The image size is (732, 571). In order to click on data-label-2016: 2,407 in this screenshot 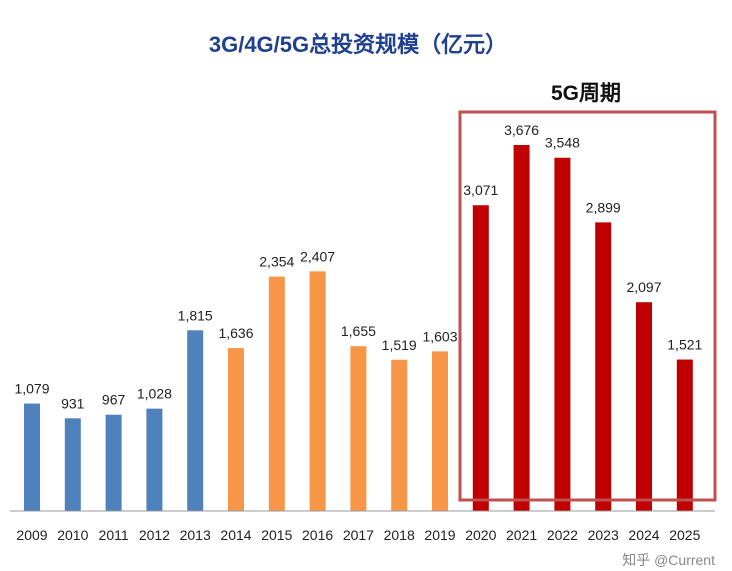, I will do `click(317, 256)`.